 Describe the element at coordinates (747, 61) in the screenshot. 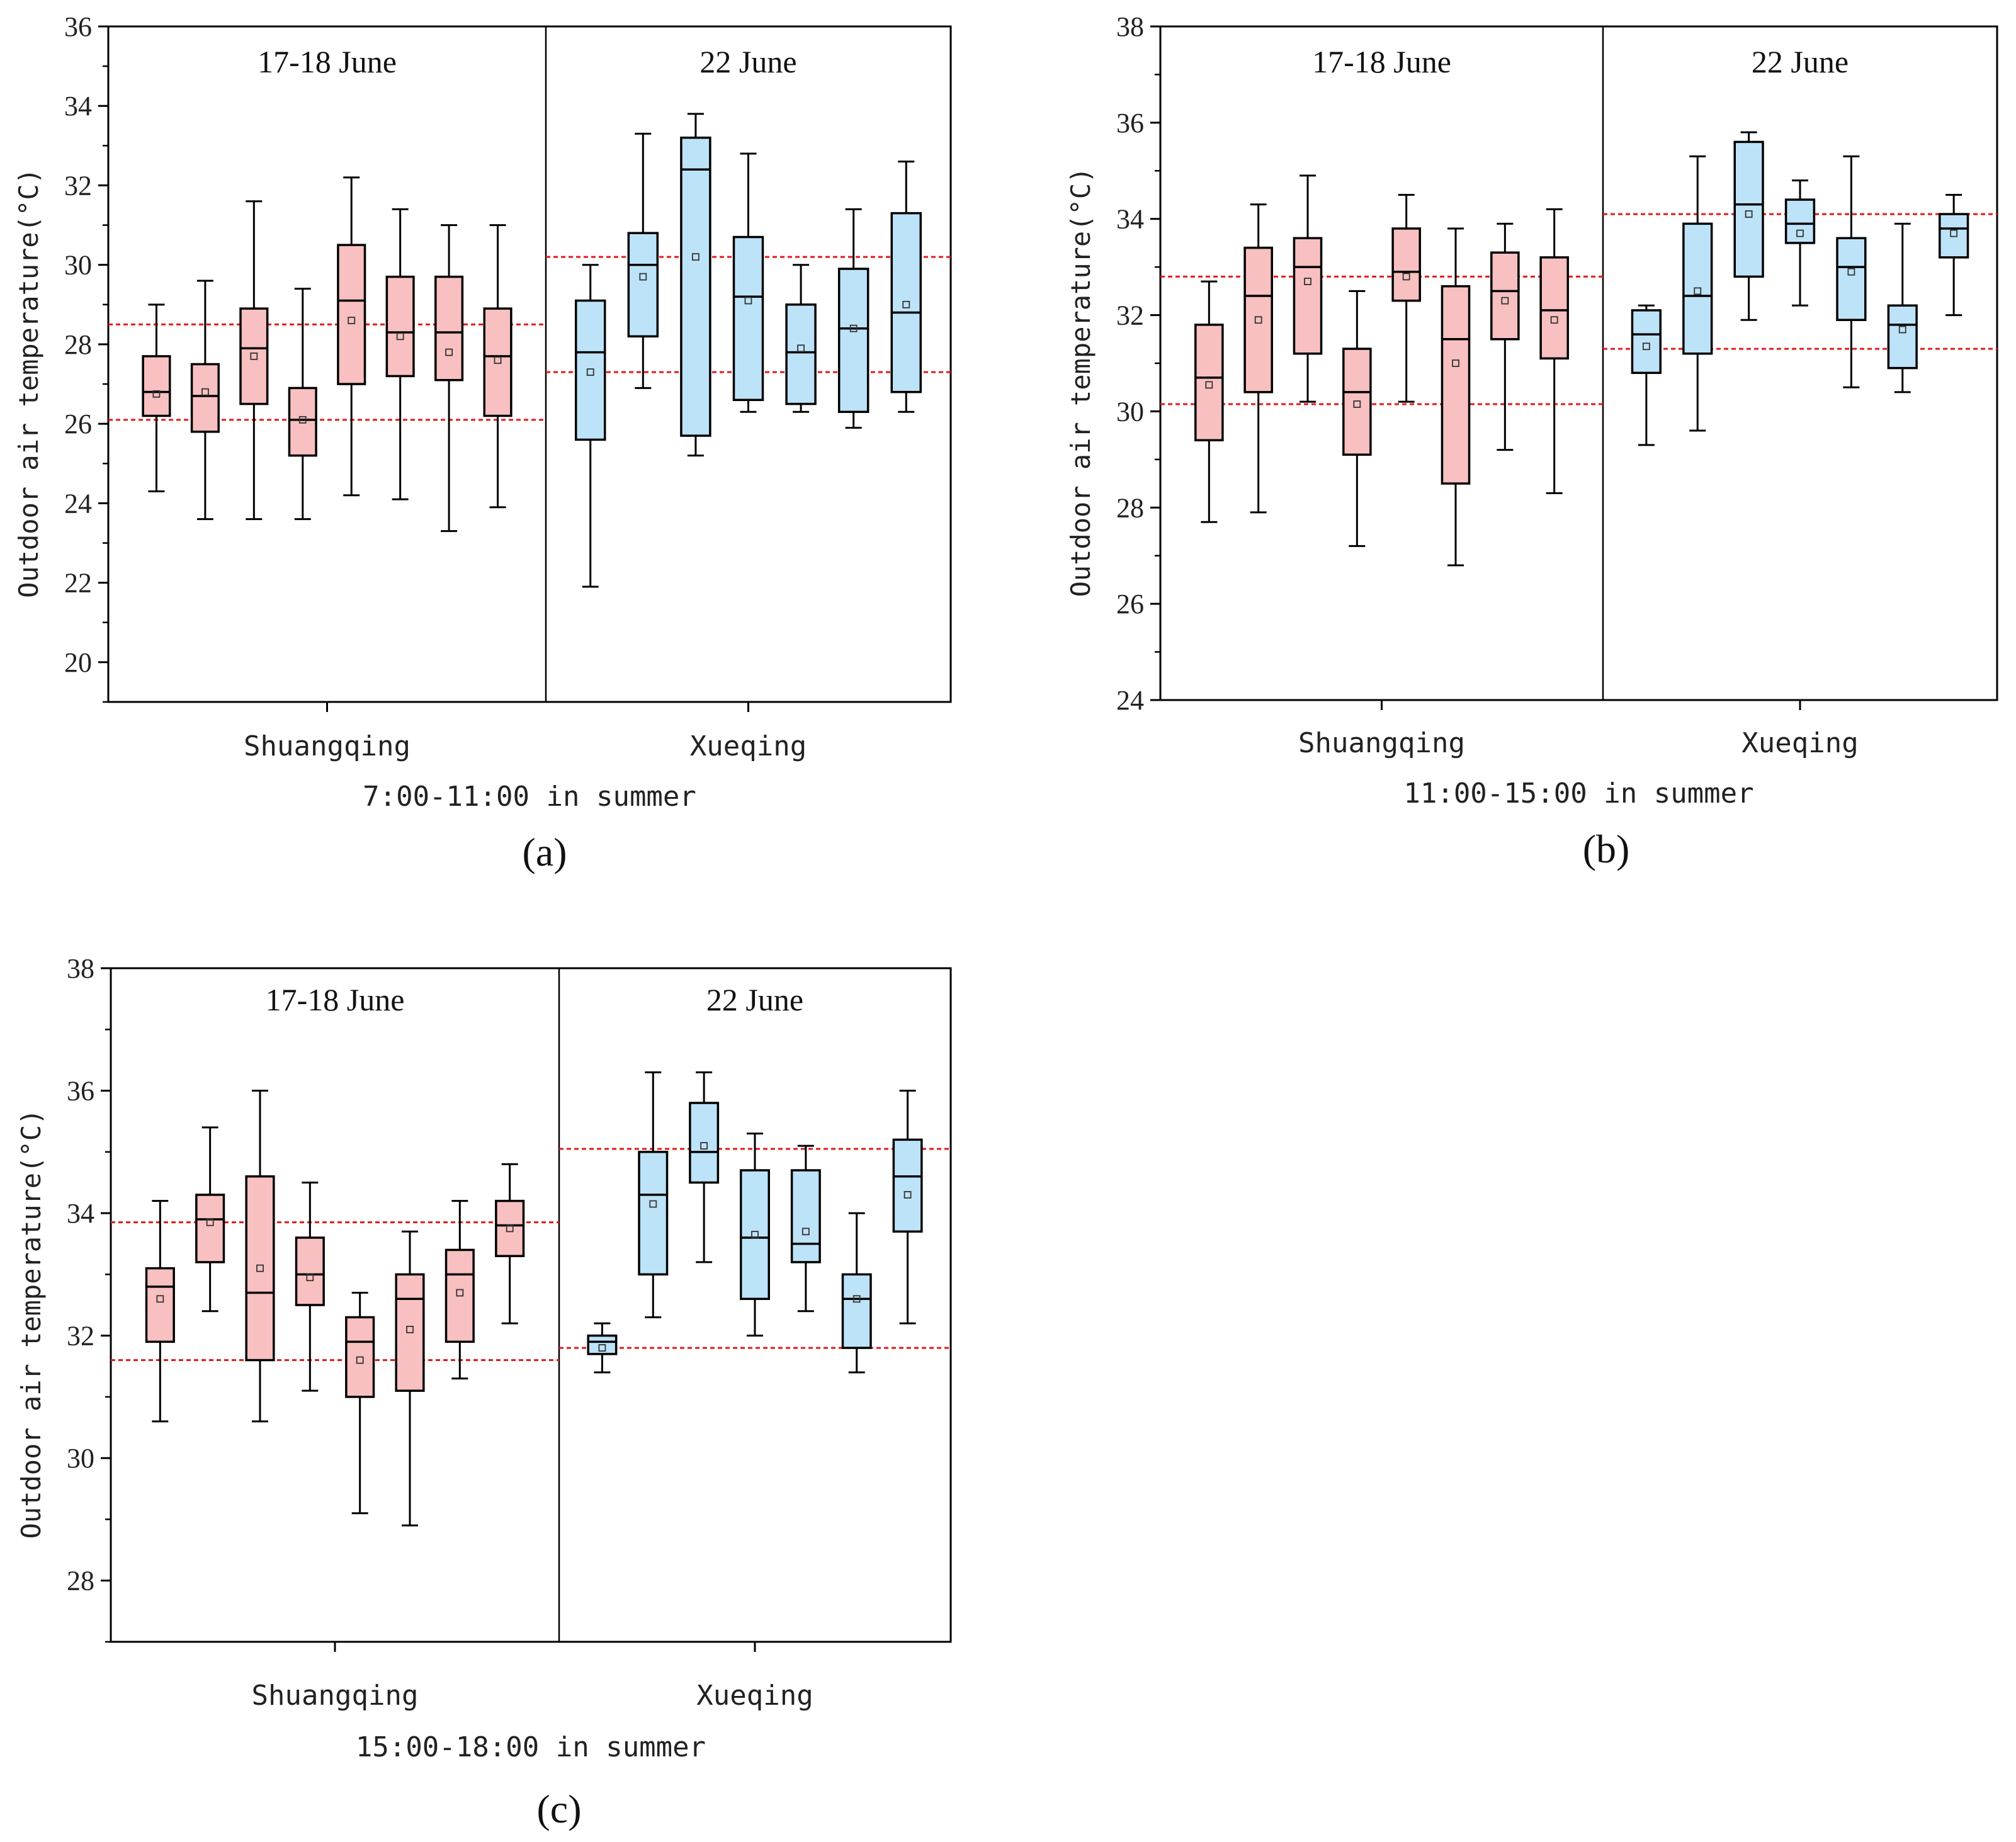

I see `group-period-header: 22 June` at that location.